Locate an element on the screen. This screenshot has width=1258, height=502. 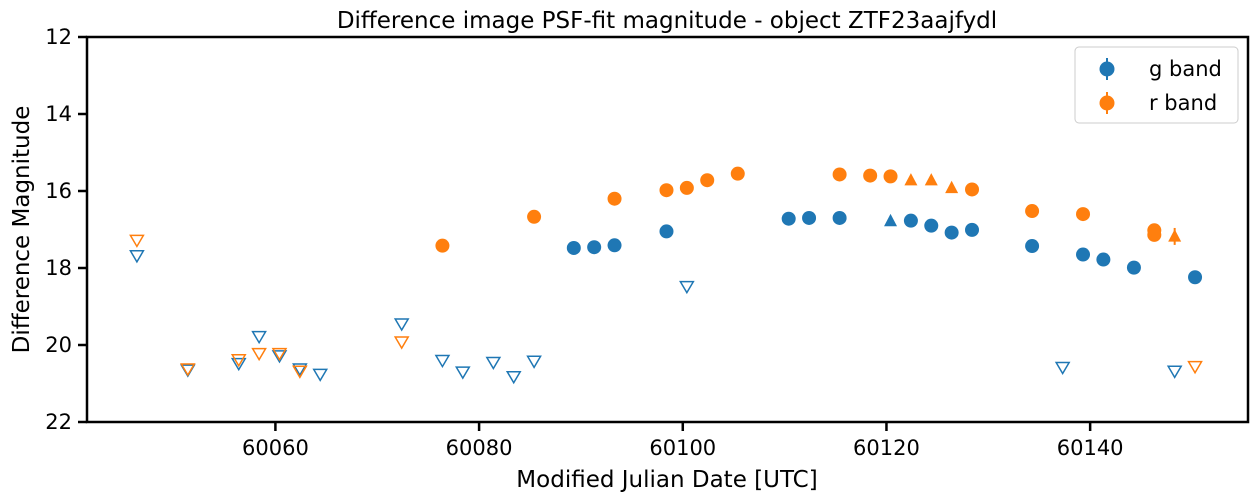
y-axis-label: Difference Magnitude is located at coordinates (22, 230).